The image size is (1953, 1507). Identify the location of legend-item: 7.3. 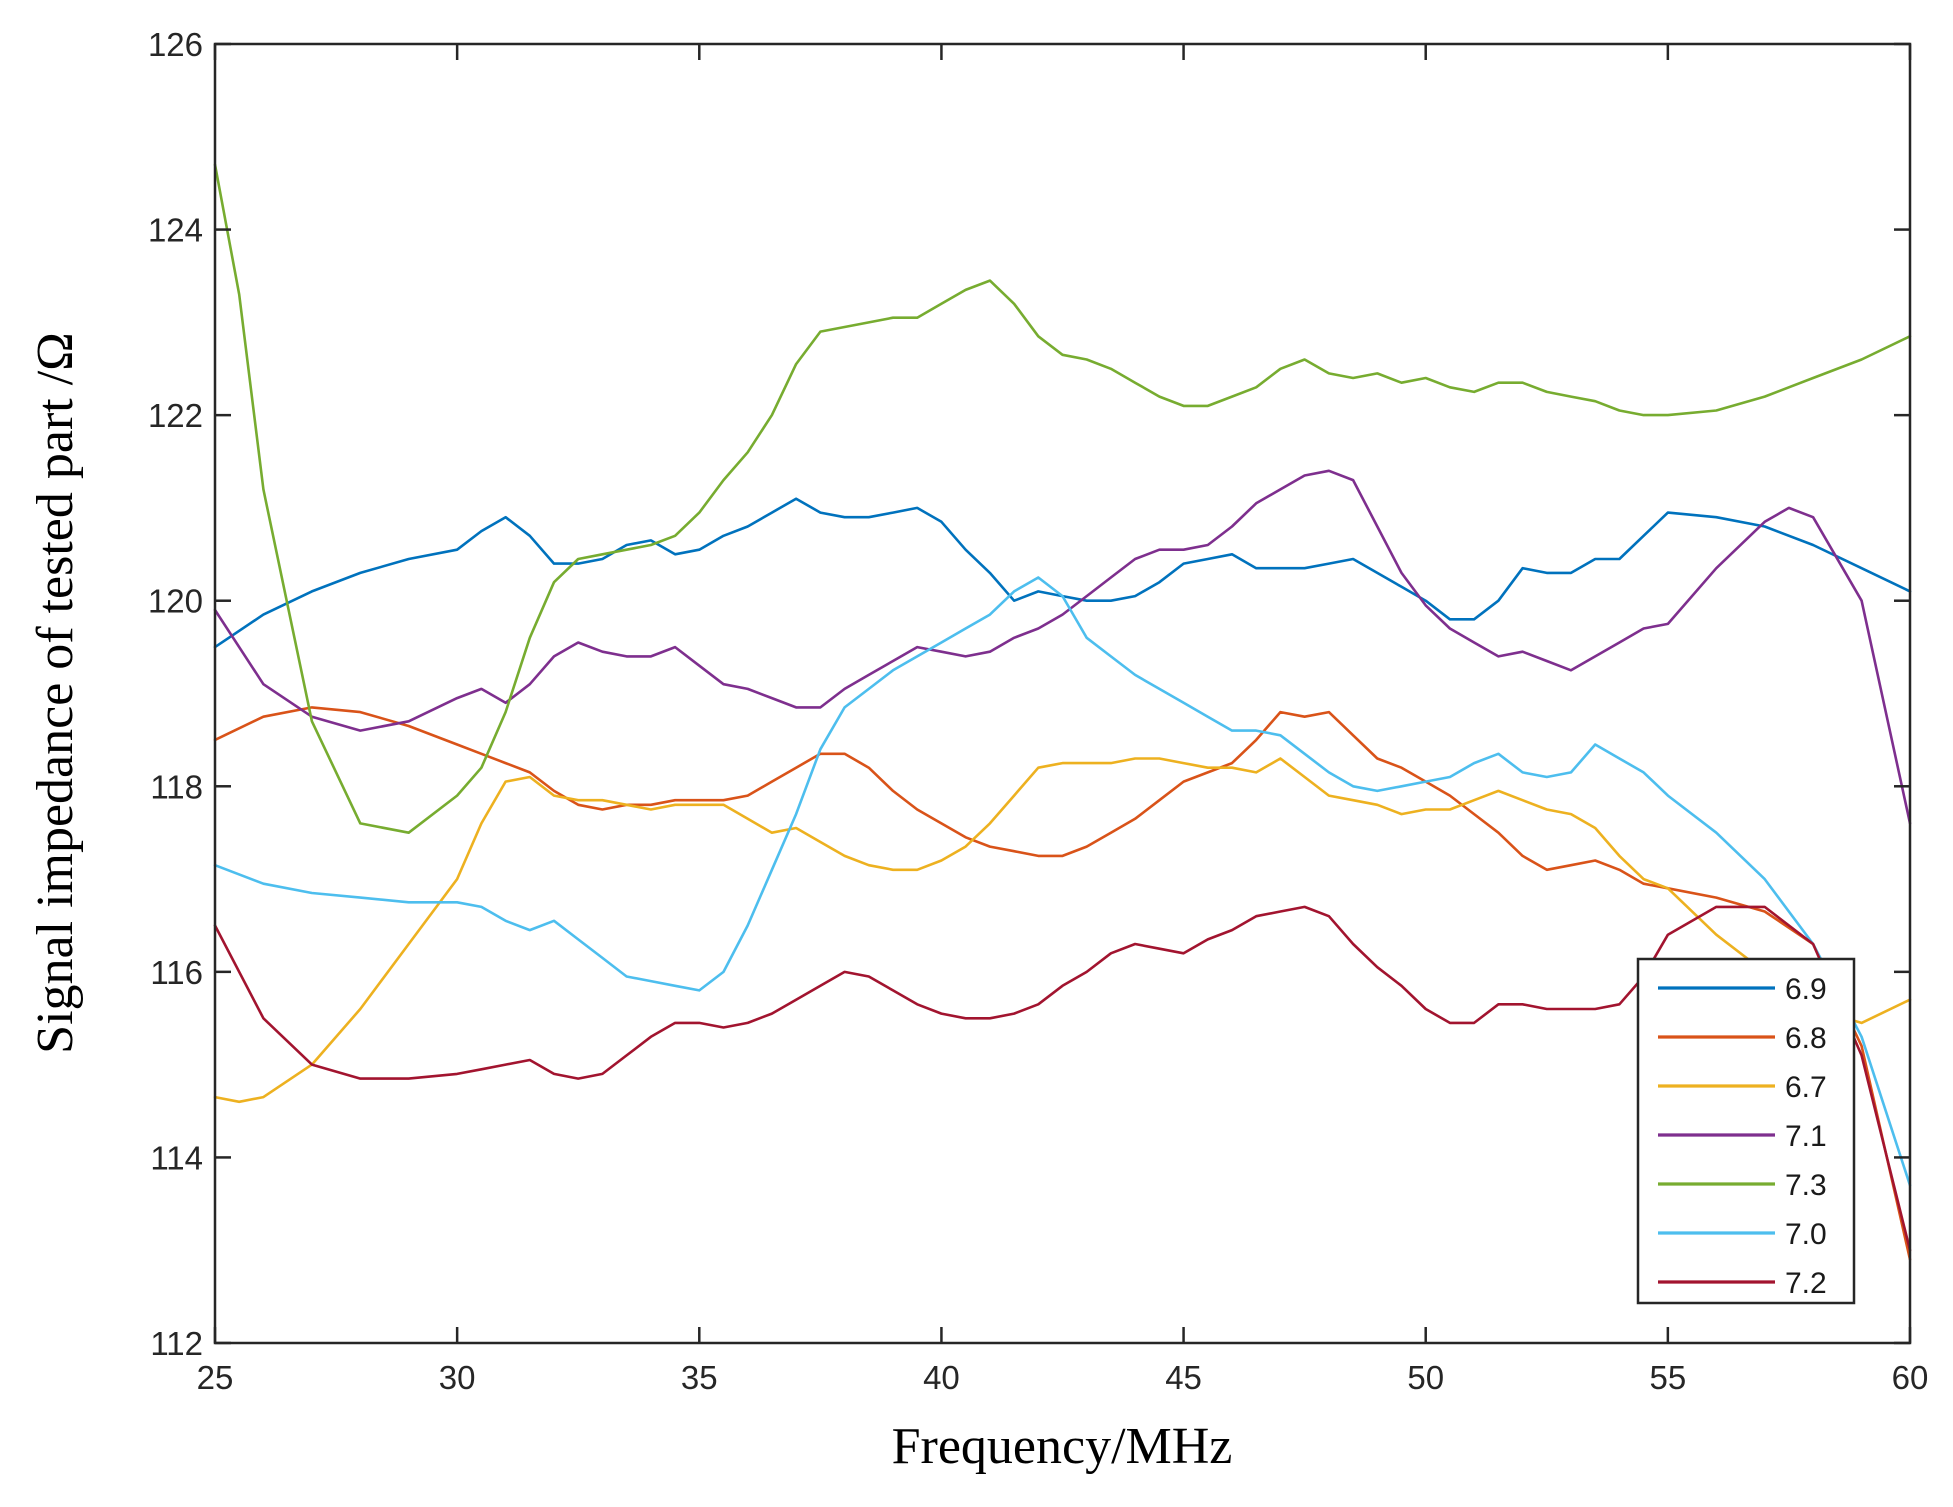
(1742, 1185).